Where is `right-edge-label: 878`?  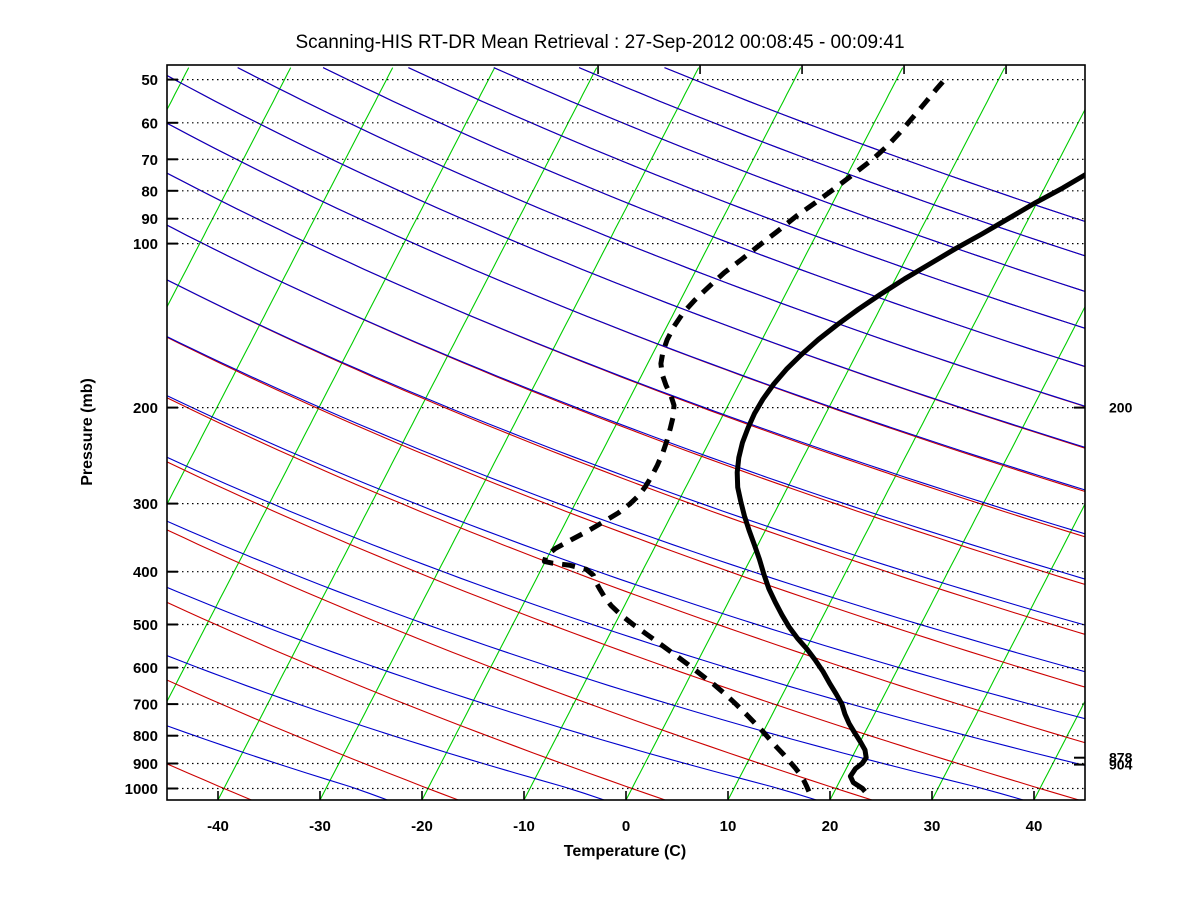 right-edge-label: 878 is located at coordinates (1121, 758).